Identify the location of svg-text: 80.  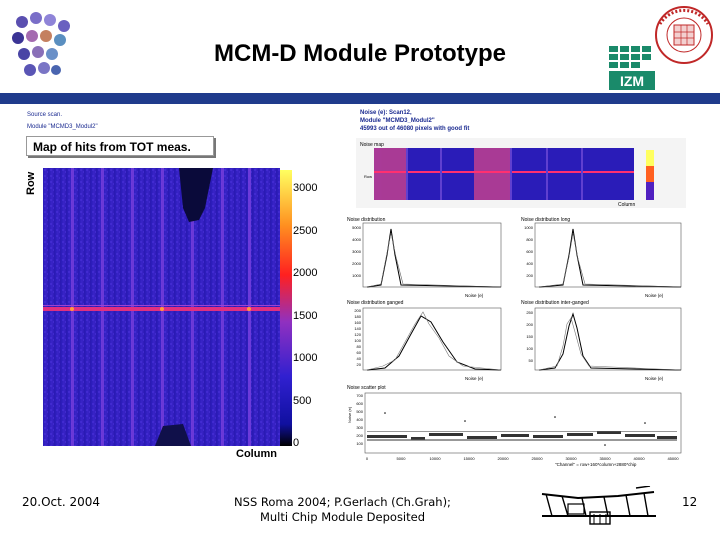
(359, 346).